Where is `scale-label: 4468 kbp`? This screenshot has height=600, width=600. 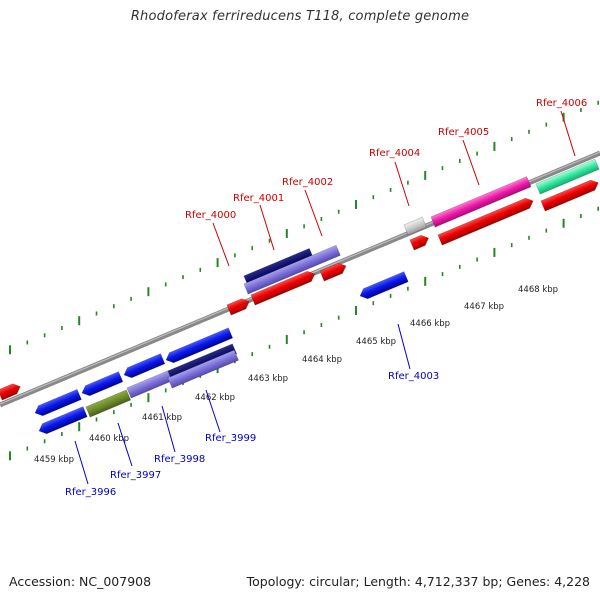
scale-label: 4468 kbp is located at coordinates (538, 290).